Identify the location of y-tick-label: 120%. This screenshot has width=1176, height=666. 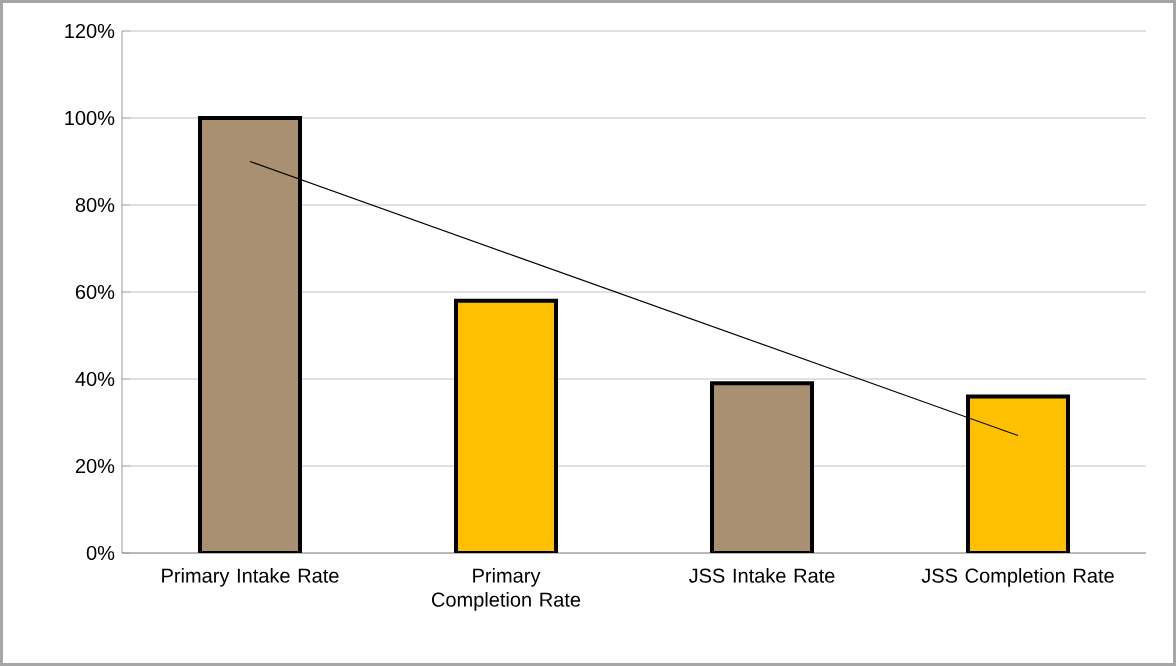
(90, 31).